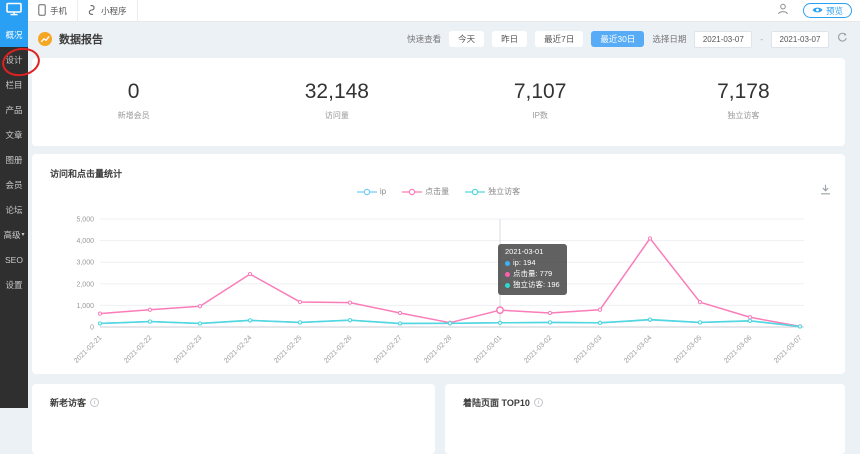 This screenshot has width=860, height=454. I want to click on y-axis-tick: 2,000, so click(85, 284).